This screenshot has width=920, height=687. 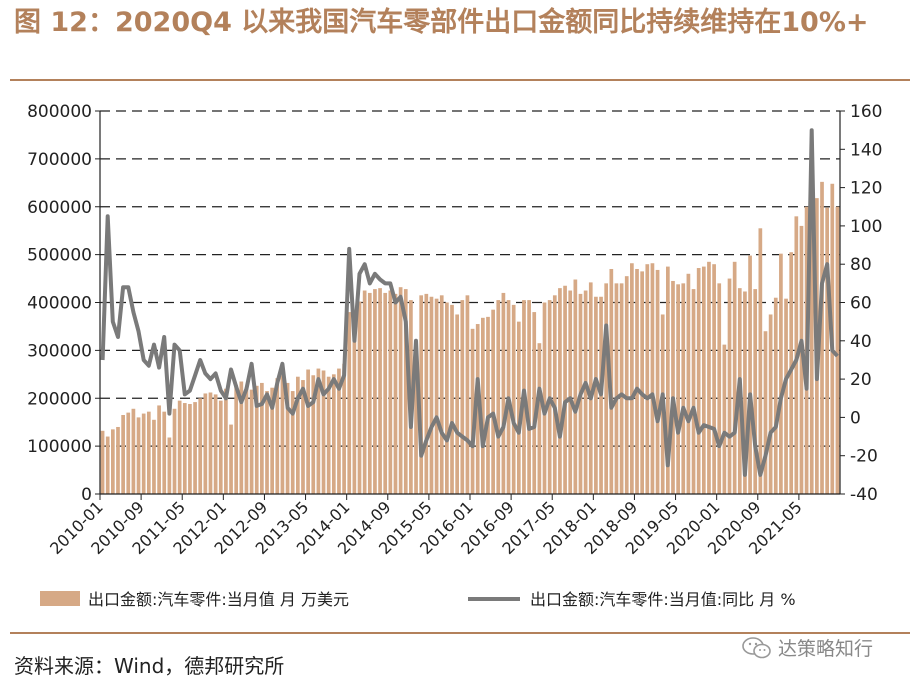 What do you see at coordinates (866, 150) in the screenshot?
I see `y-right-tick-label: 140` at bounding box center [866, 150].